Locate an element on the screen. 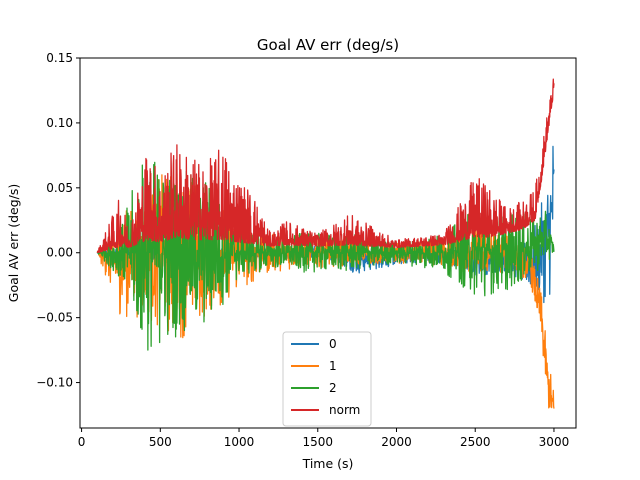 The height and width of the screenshot is (480, 640). y-tick-label: 0.10 is located at coordinates (59, 123).